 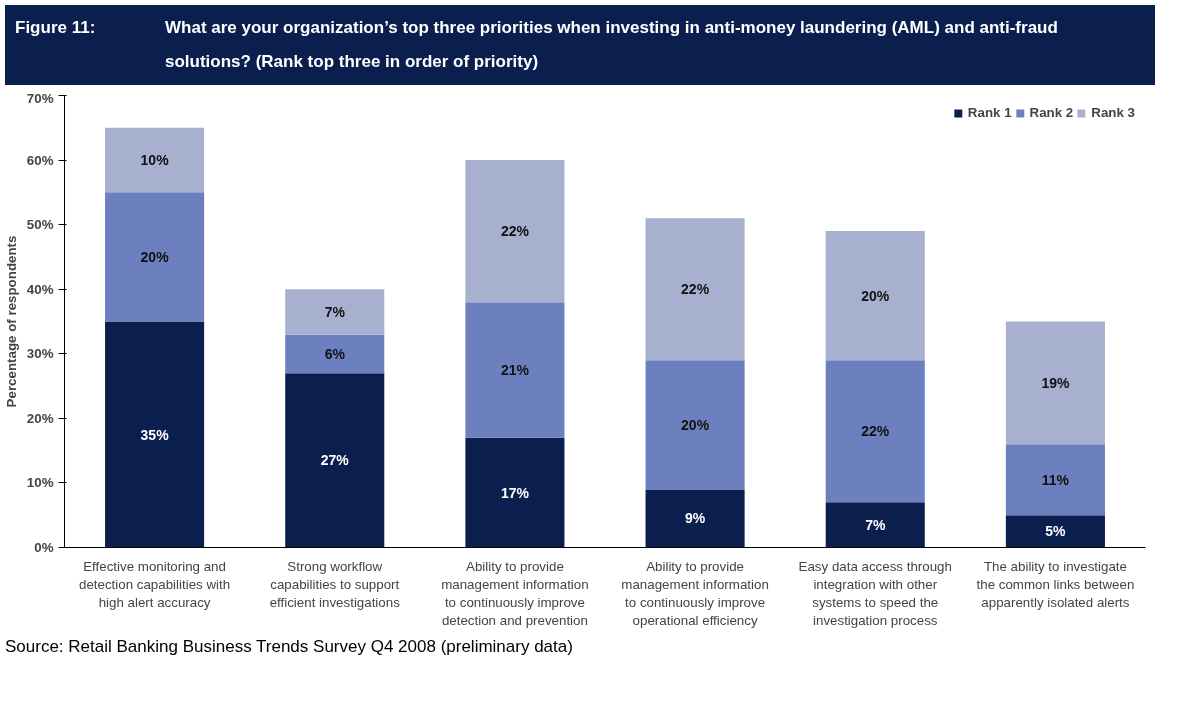 I want to click on data-label: 9%, so click(x=695, y=518).